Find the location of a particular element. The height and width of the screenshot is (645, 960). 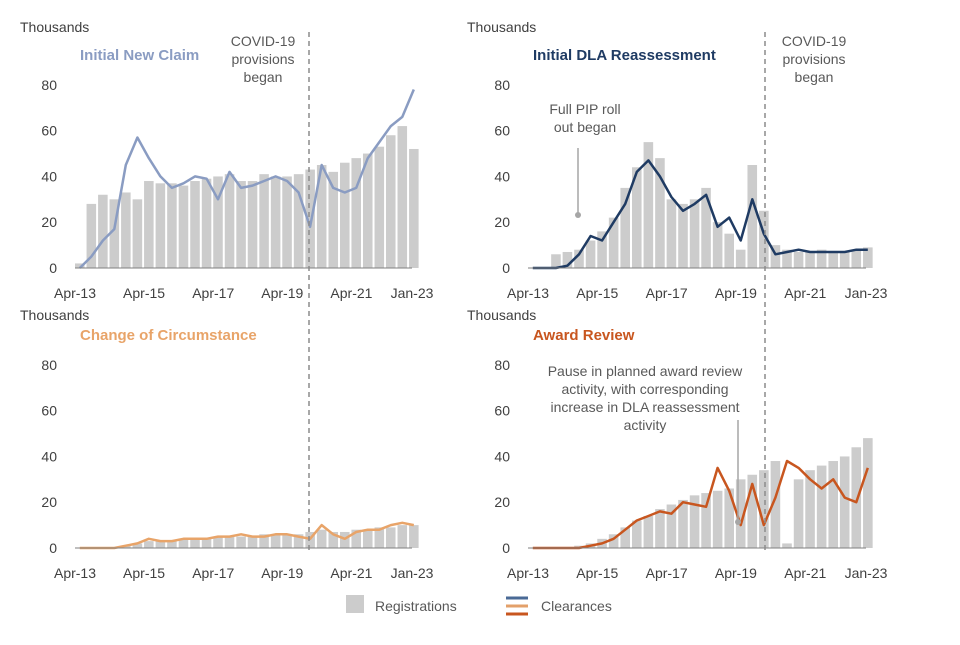

annotation-pointer-dot is located at coordinates (578, 215).